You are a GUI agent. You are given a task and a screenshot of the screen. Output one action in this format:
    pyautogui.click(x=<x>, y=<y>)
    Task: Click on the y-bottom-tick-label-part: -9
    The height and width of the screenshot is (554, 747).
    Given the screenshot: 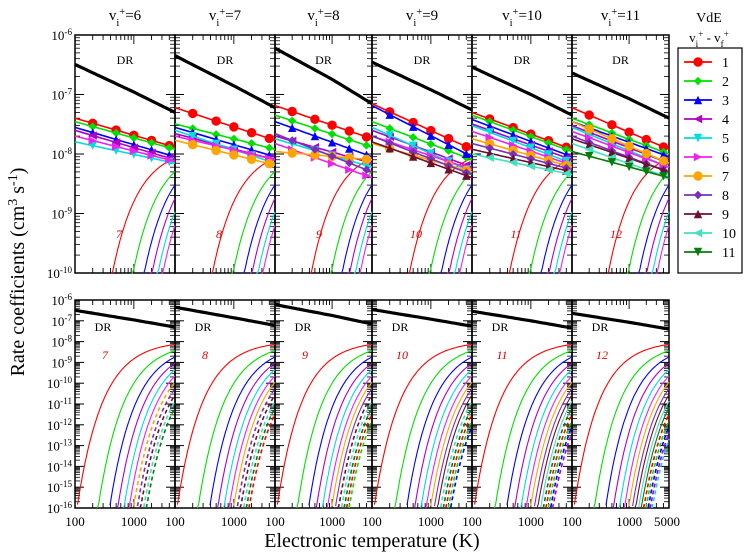 What is the action you would take?
    pyautogui.click(x=68, y=359)
    